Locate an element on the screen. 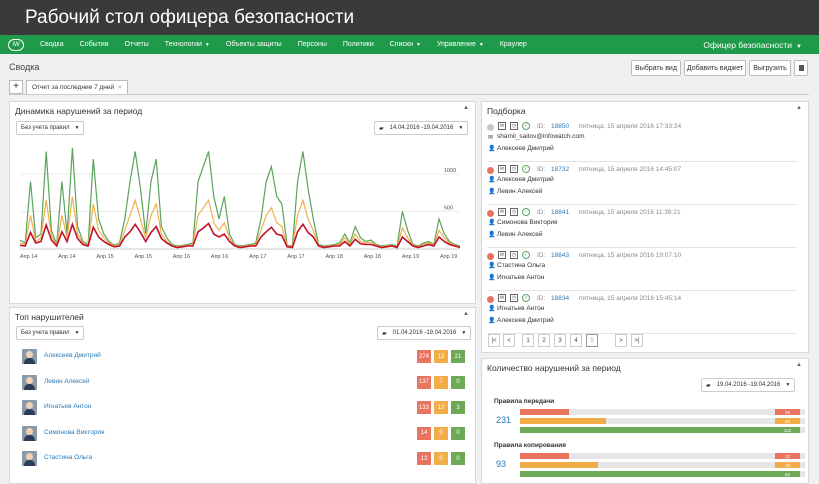 Image resolution: width=819 pixels, height=484 pixels. clock-icon: ◷ is located at coordinates (514, 169).